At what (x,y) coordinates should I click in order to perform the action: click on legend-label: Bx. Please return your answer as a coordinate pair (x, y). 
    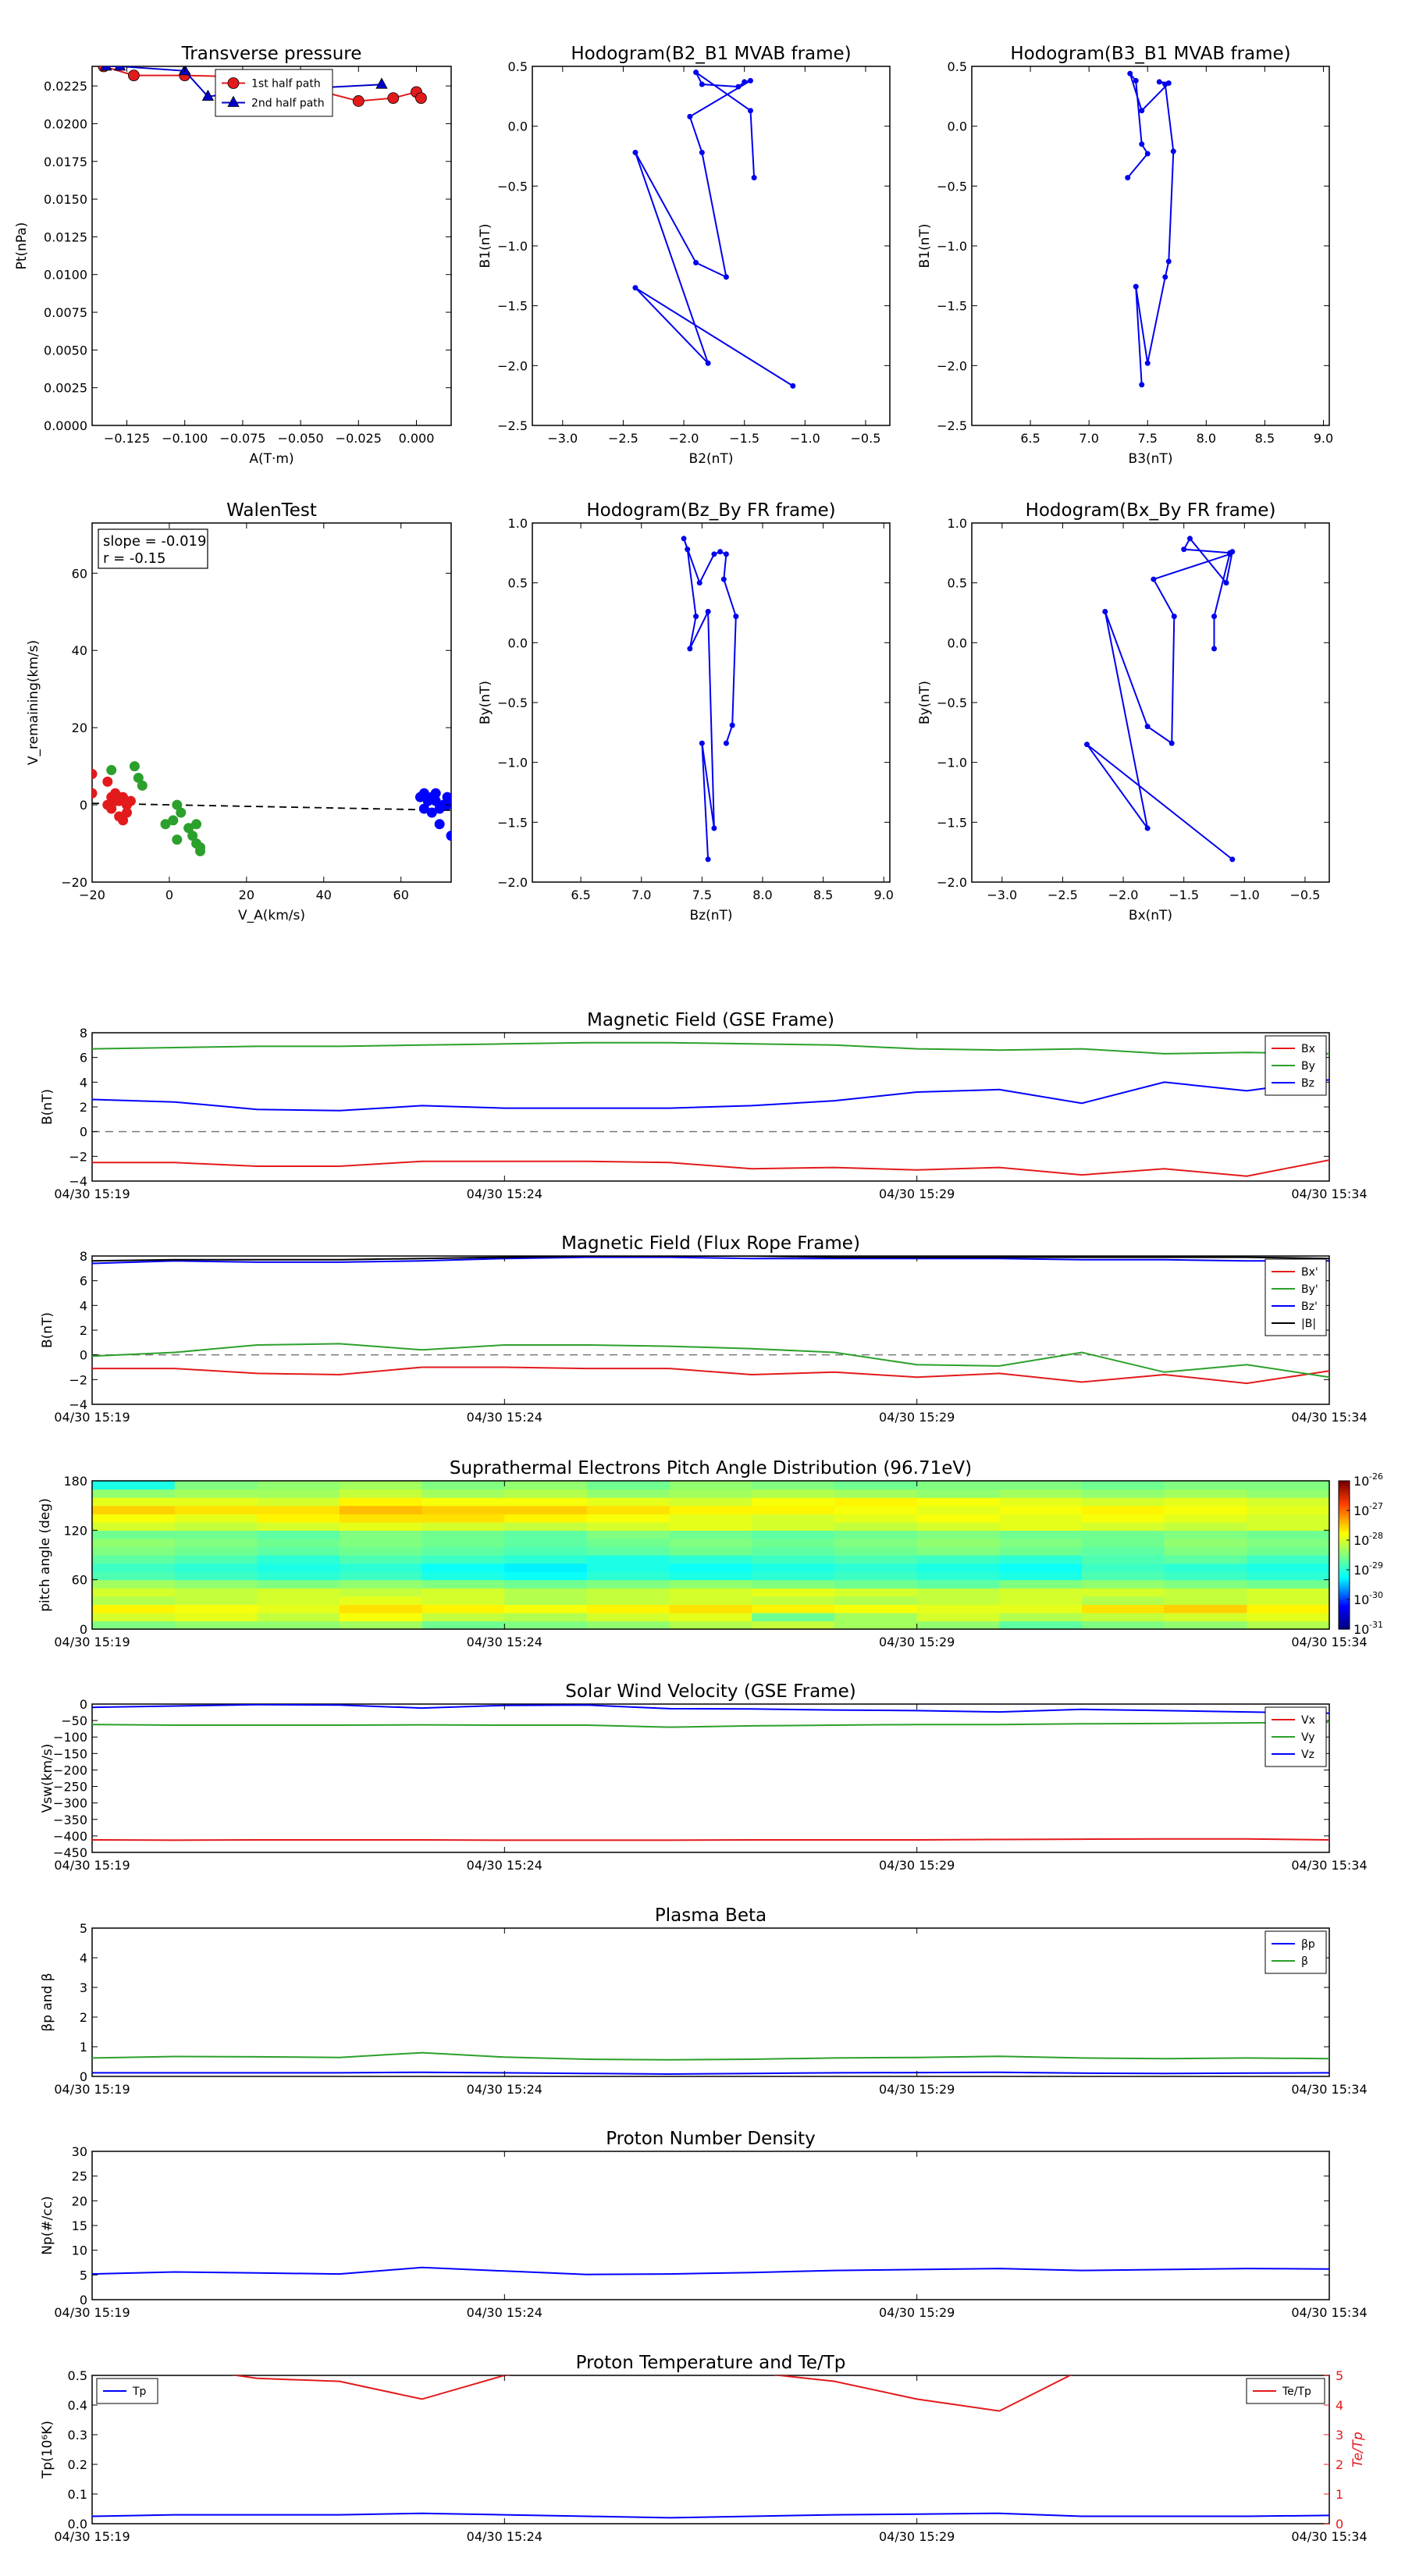
    Looking at the image, I should click on (1308, 1049).